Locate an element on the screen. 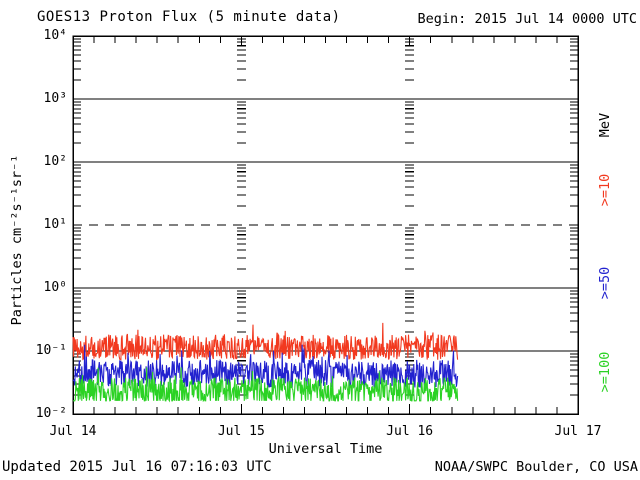 Image resolution: width=640 pixels, height=480 pixels. y-tick-label: 10⁻¹ is located at coordinates (51, 350).